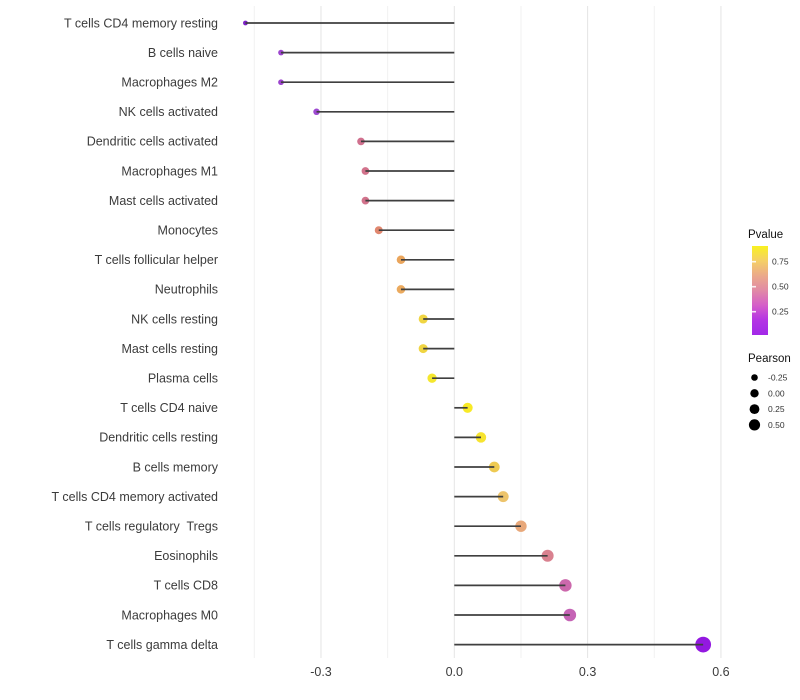 The width and height of the screenshot is (800, 700). What do you see at coordinates (587, 672) in the screenshot?
I see `x-axis-tick-label: 0.3` at bounding box center [587, 672].